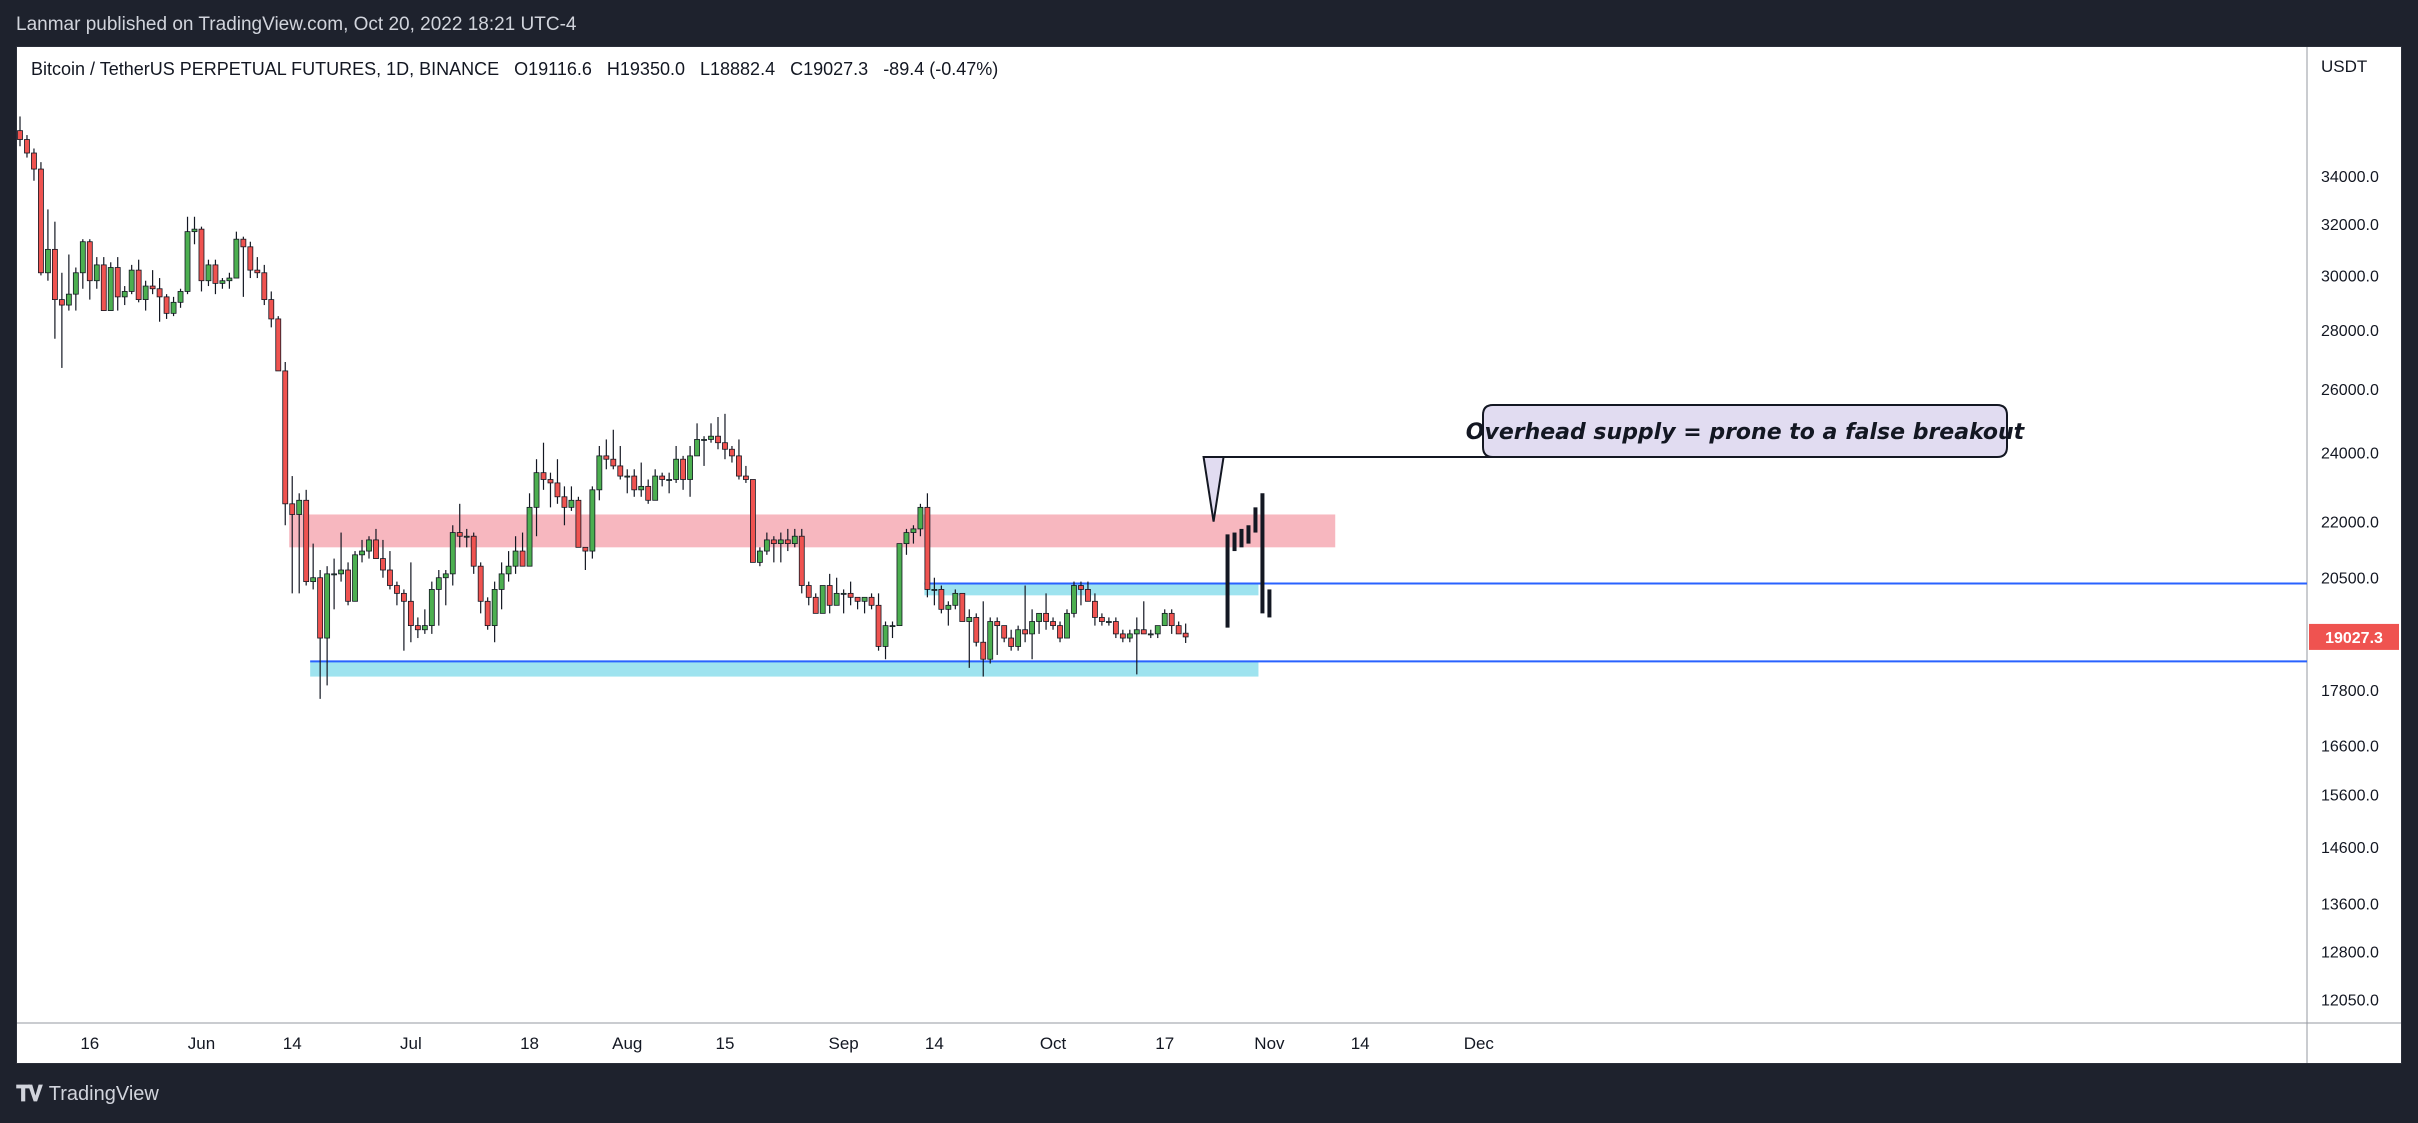 This screenshot has height=1123, width=2418. I want to click on tradingview-logo: 𝐓𝐕 TradingView, so click(87, 1093).